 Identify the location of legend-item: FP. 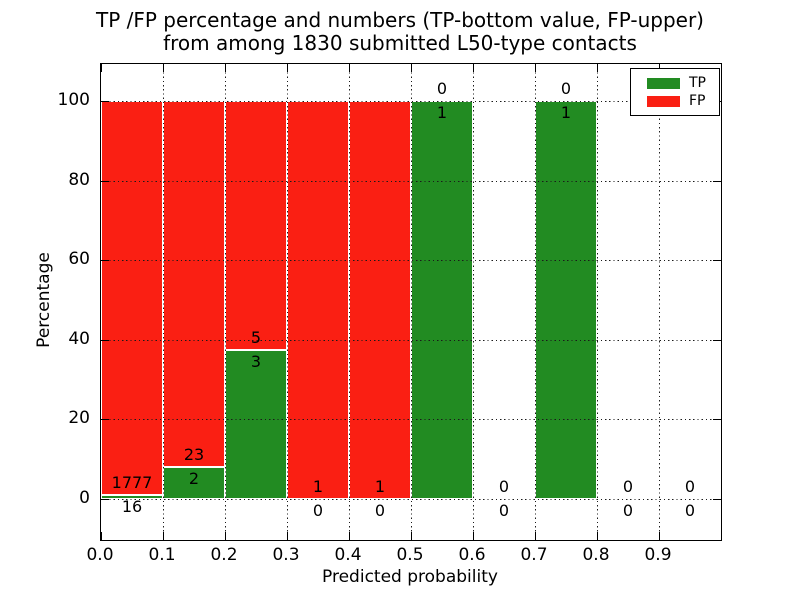
(683, 101).